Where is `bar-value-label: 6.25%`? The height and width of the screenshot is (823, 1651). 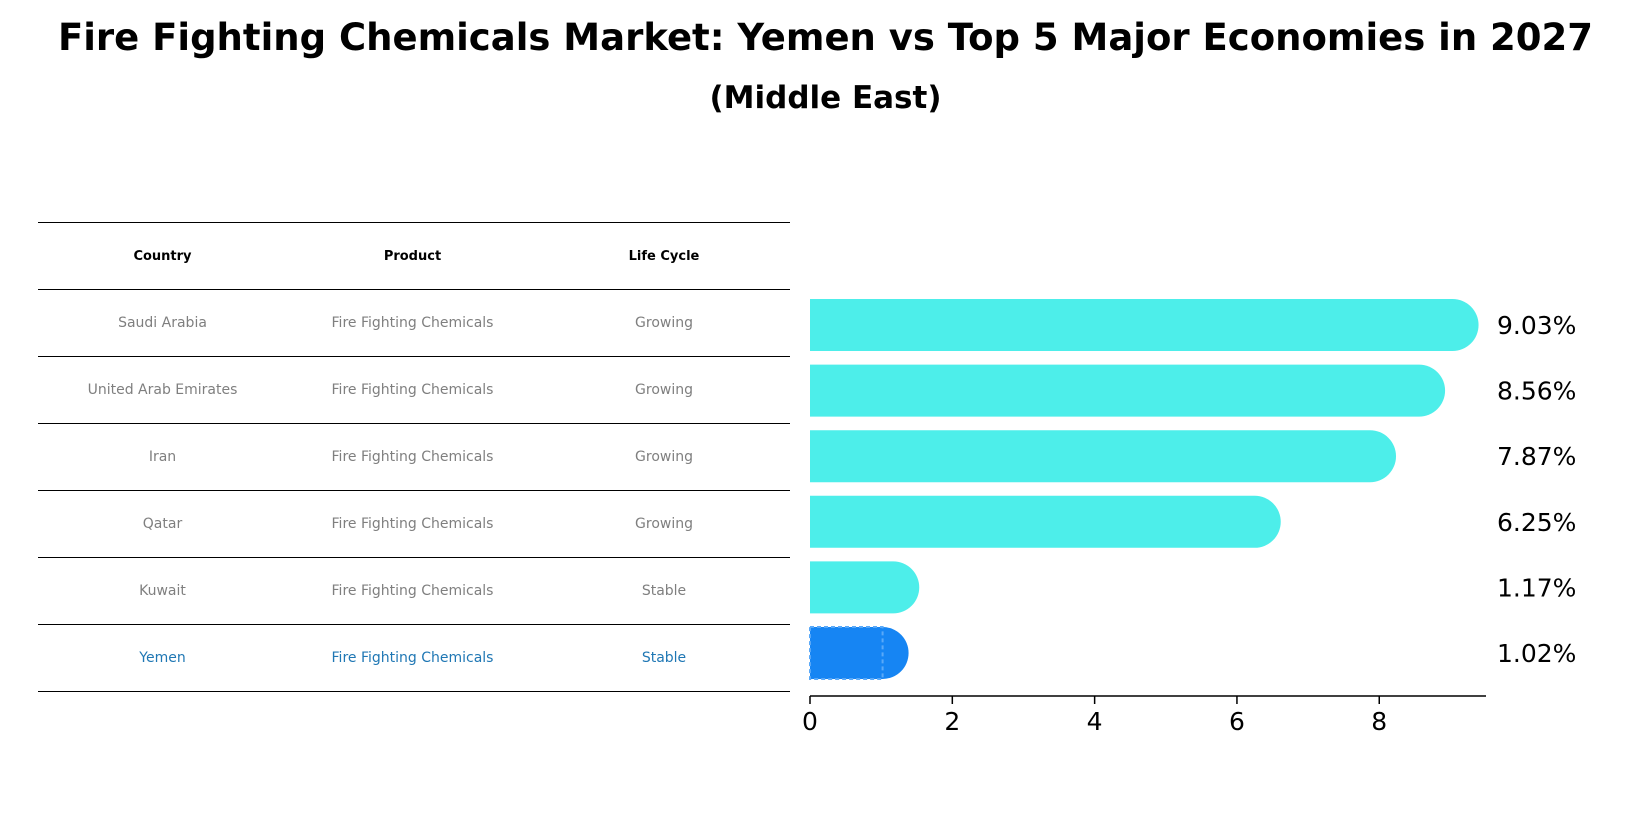
bar-value-label: 6.25% is located at coordinates (1536, 522).